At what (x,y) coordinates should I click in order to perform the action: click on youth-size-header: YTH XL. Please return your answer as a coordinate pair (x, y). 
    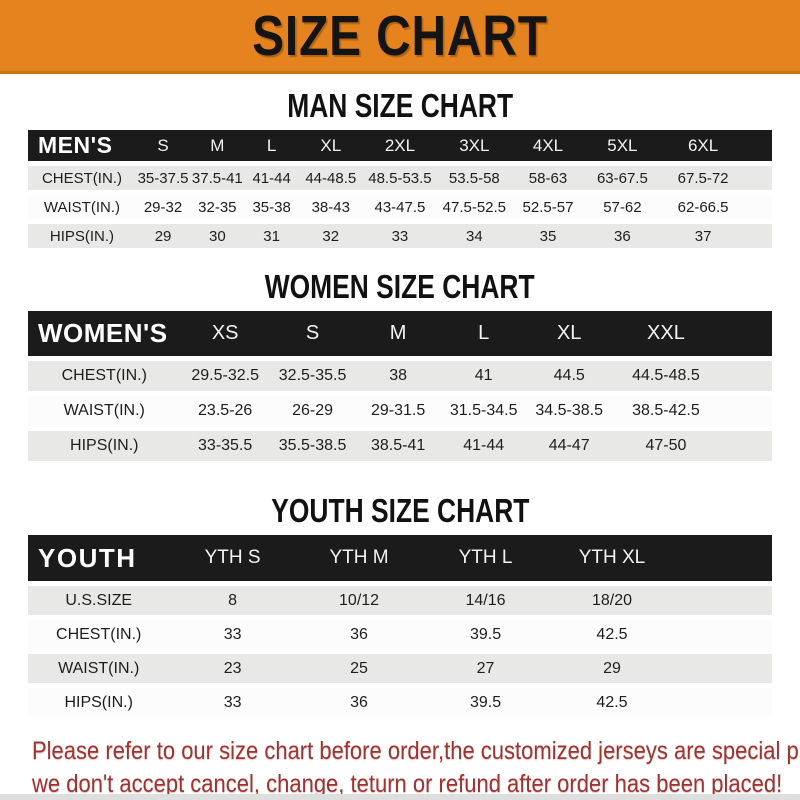
    Looking at the image, I should click on (612, 558).